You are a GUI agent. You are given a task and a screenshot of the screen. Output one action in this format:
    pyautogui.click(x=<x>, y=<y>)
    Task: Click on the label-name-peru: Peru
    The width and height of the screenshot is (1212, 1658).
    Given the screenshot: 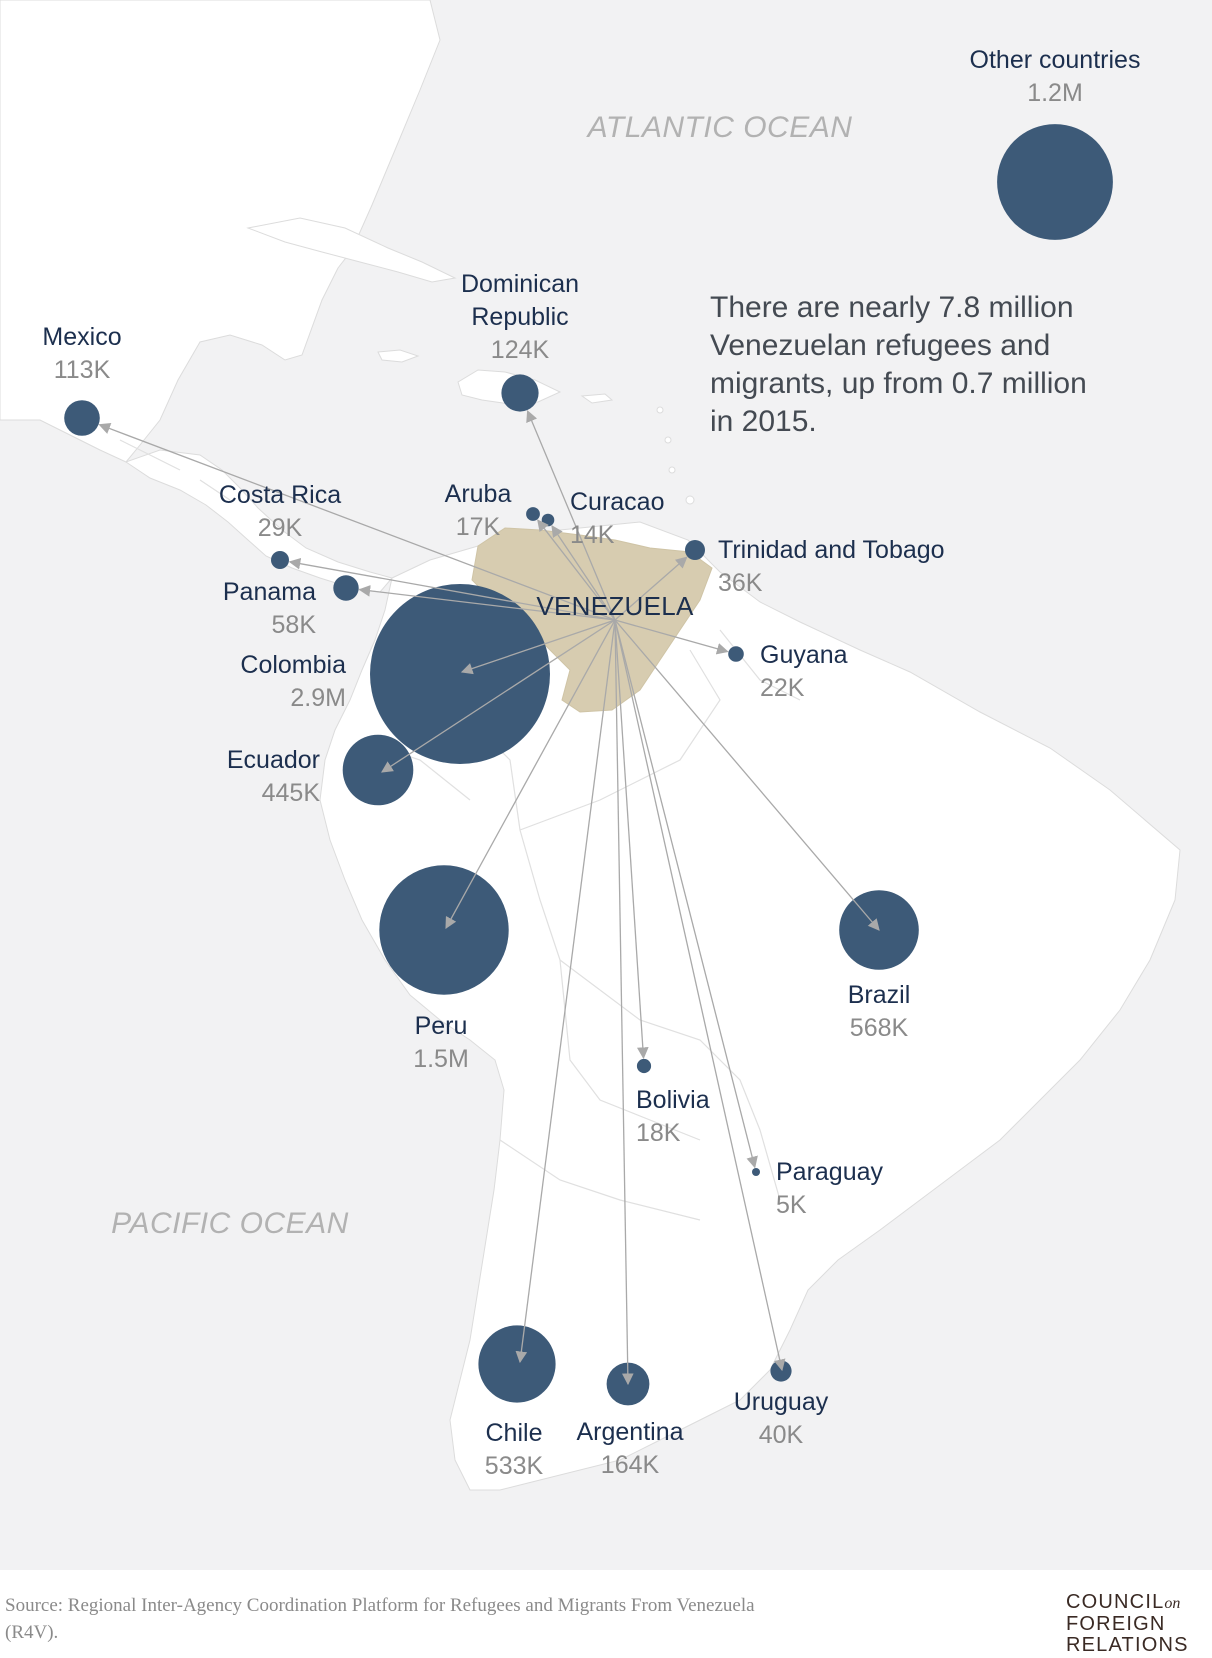 What is the action you would take?
    pyautogui.click(x=441, y=1026)
    